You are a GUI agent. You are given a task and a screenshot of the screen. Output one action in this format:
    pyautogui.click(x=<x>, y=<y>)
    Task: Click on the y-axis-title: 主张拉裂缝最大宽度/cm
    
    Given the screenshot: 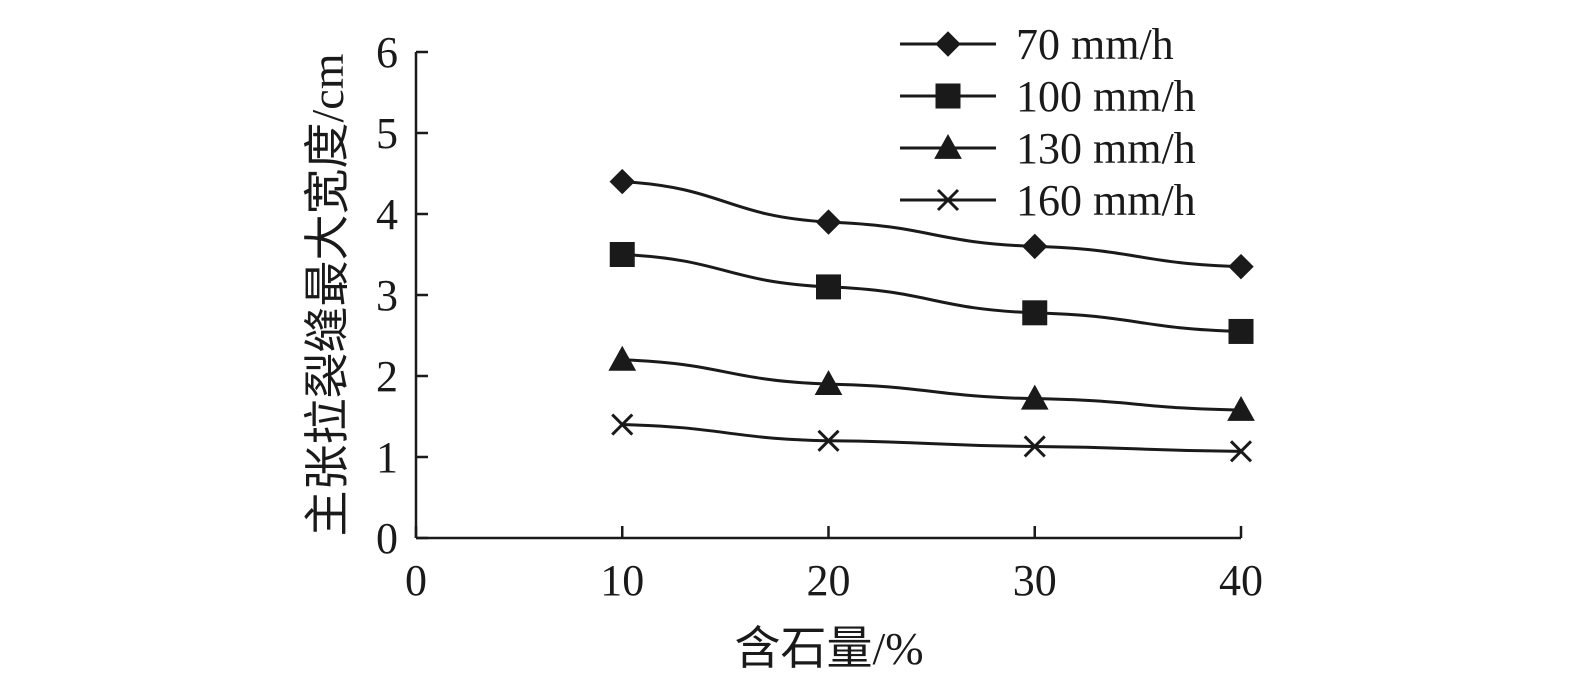 What is the action you would take?
    pyautogui.click(x=327, y=294)
    